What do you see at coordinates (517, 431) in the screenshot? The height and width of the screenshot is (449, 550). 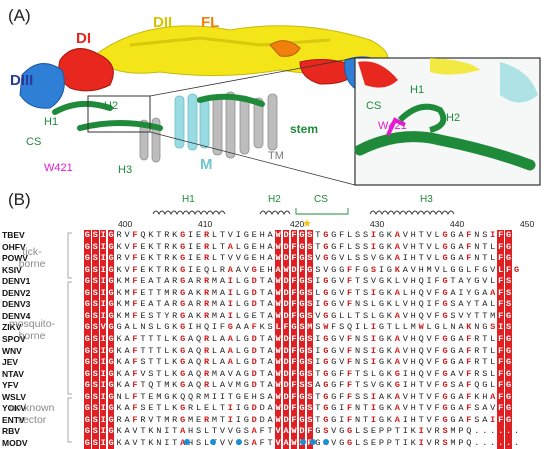 I see `residue-cell: .` at bounding box center [517, 431].